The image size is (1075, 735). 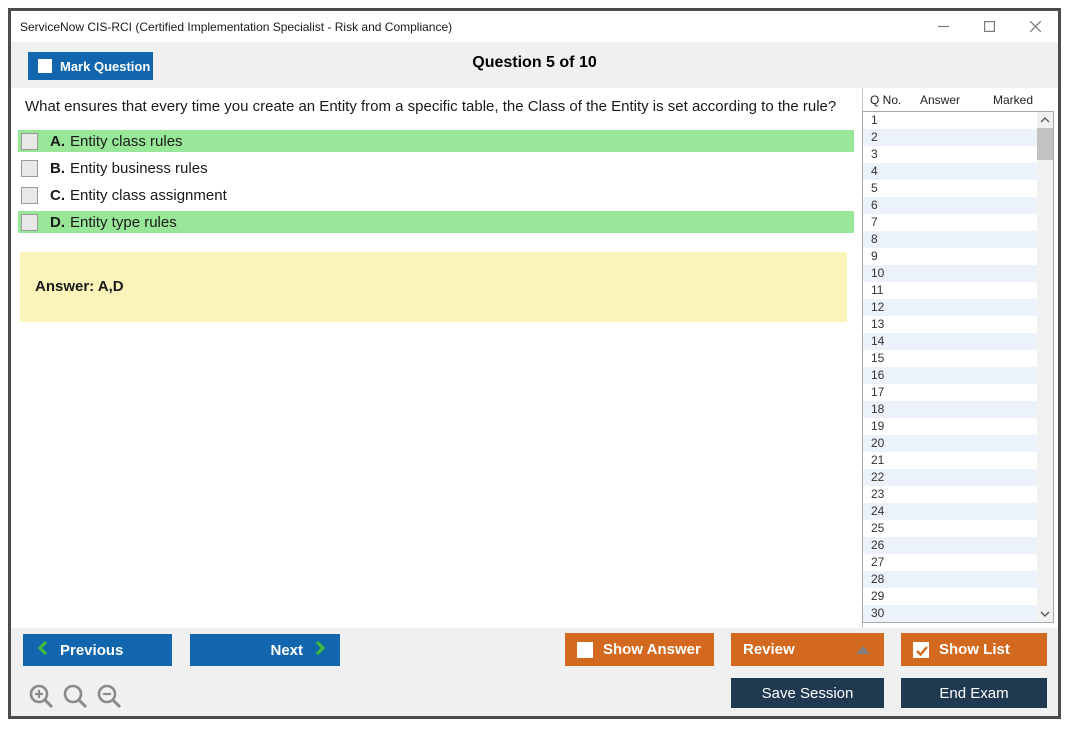 I want to click on window-controls, so click(x=989, y=26).